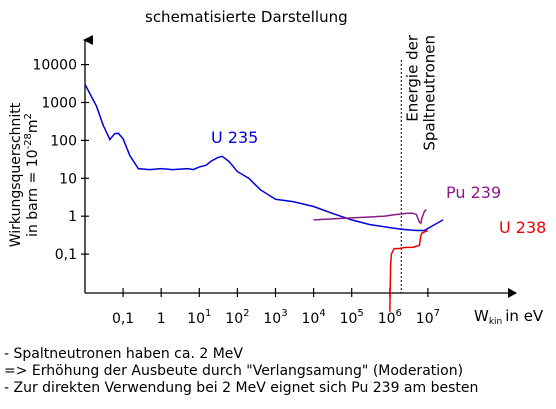 The height and width of the screenshot is (409, 556). I want to click on x-axis-label: Wkin in eV, so click(509, 317).